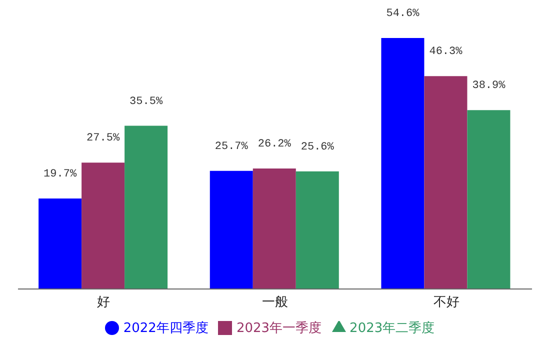 The image size is (550, 350). What do you see at coordinates (446, 302) in the screenshot?
I see `x-tick-label: 不好` at bounding box center [446, 302].